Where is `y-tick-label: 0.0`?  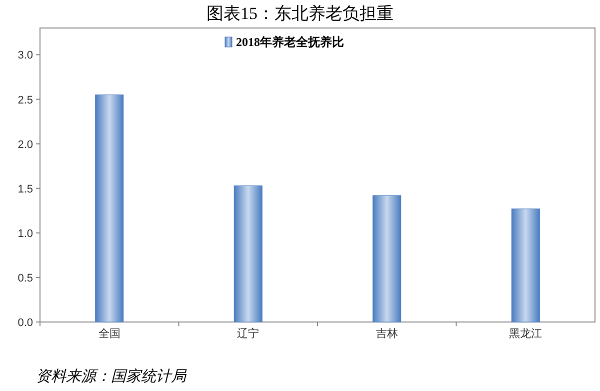
y-tick-label: 0.0 is located at coordinates (25, 323).